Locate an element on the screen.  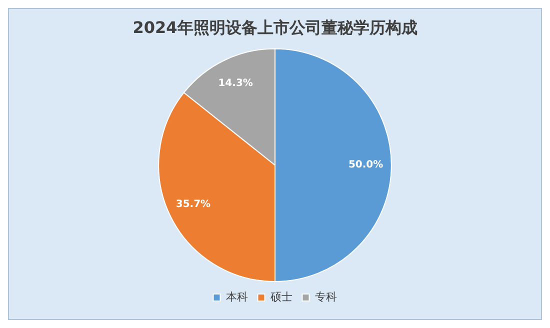
data-label: 50.0% is located at coordinates (366, 165).